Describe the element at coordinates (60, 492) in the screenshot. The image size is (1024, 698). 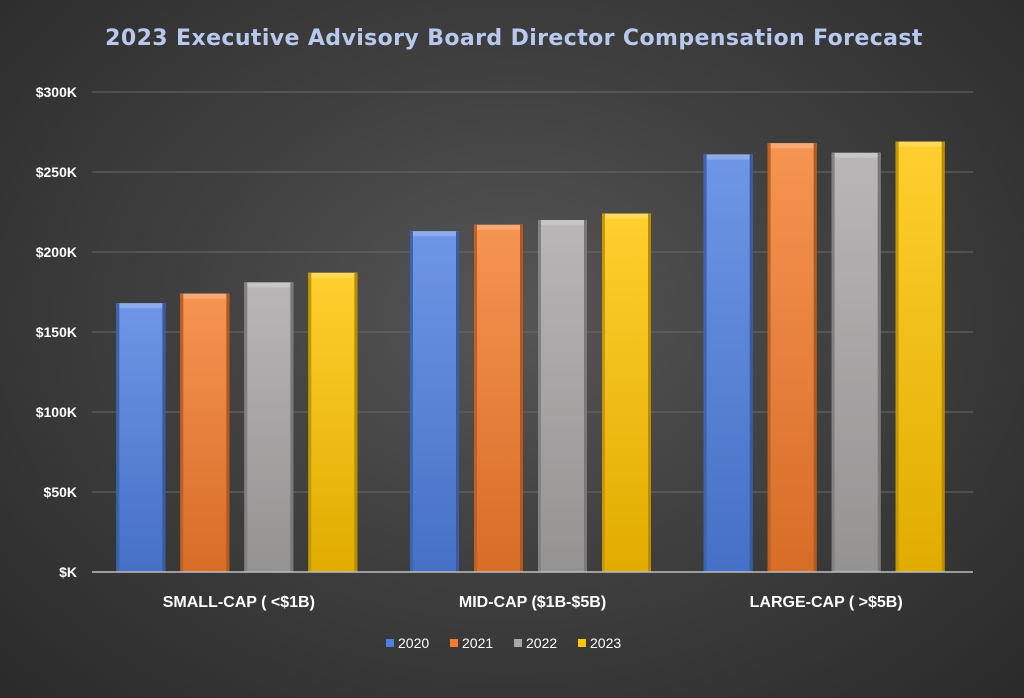
I see `y-tick-label: $50K` at that location.